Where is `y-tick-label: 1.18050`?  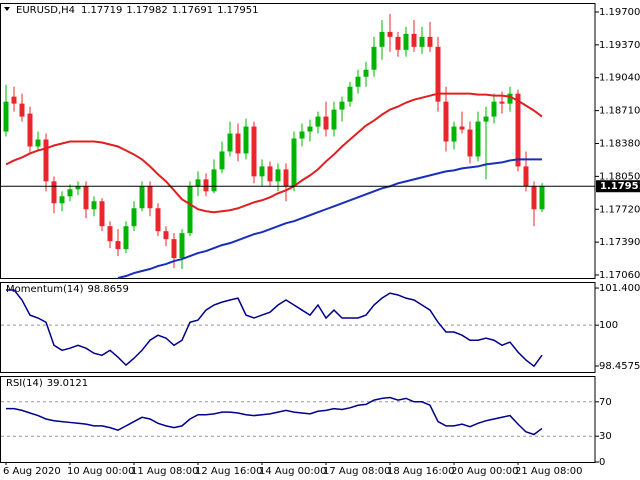 y-tick-label: 1.18050 is located at coordinates (619, 176).